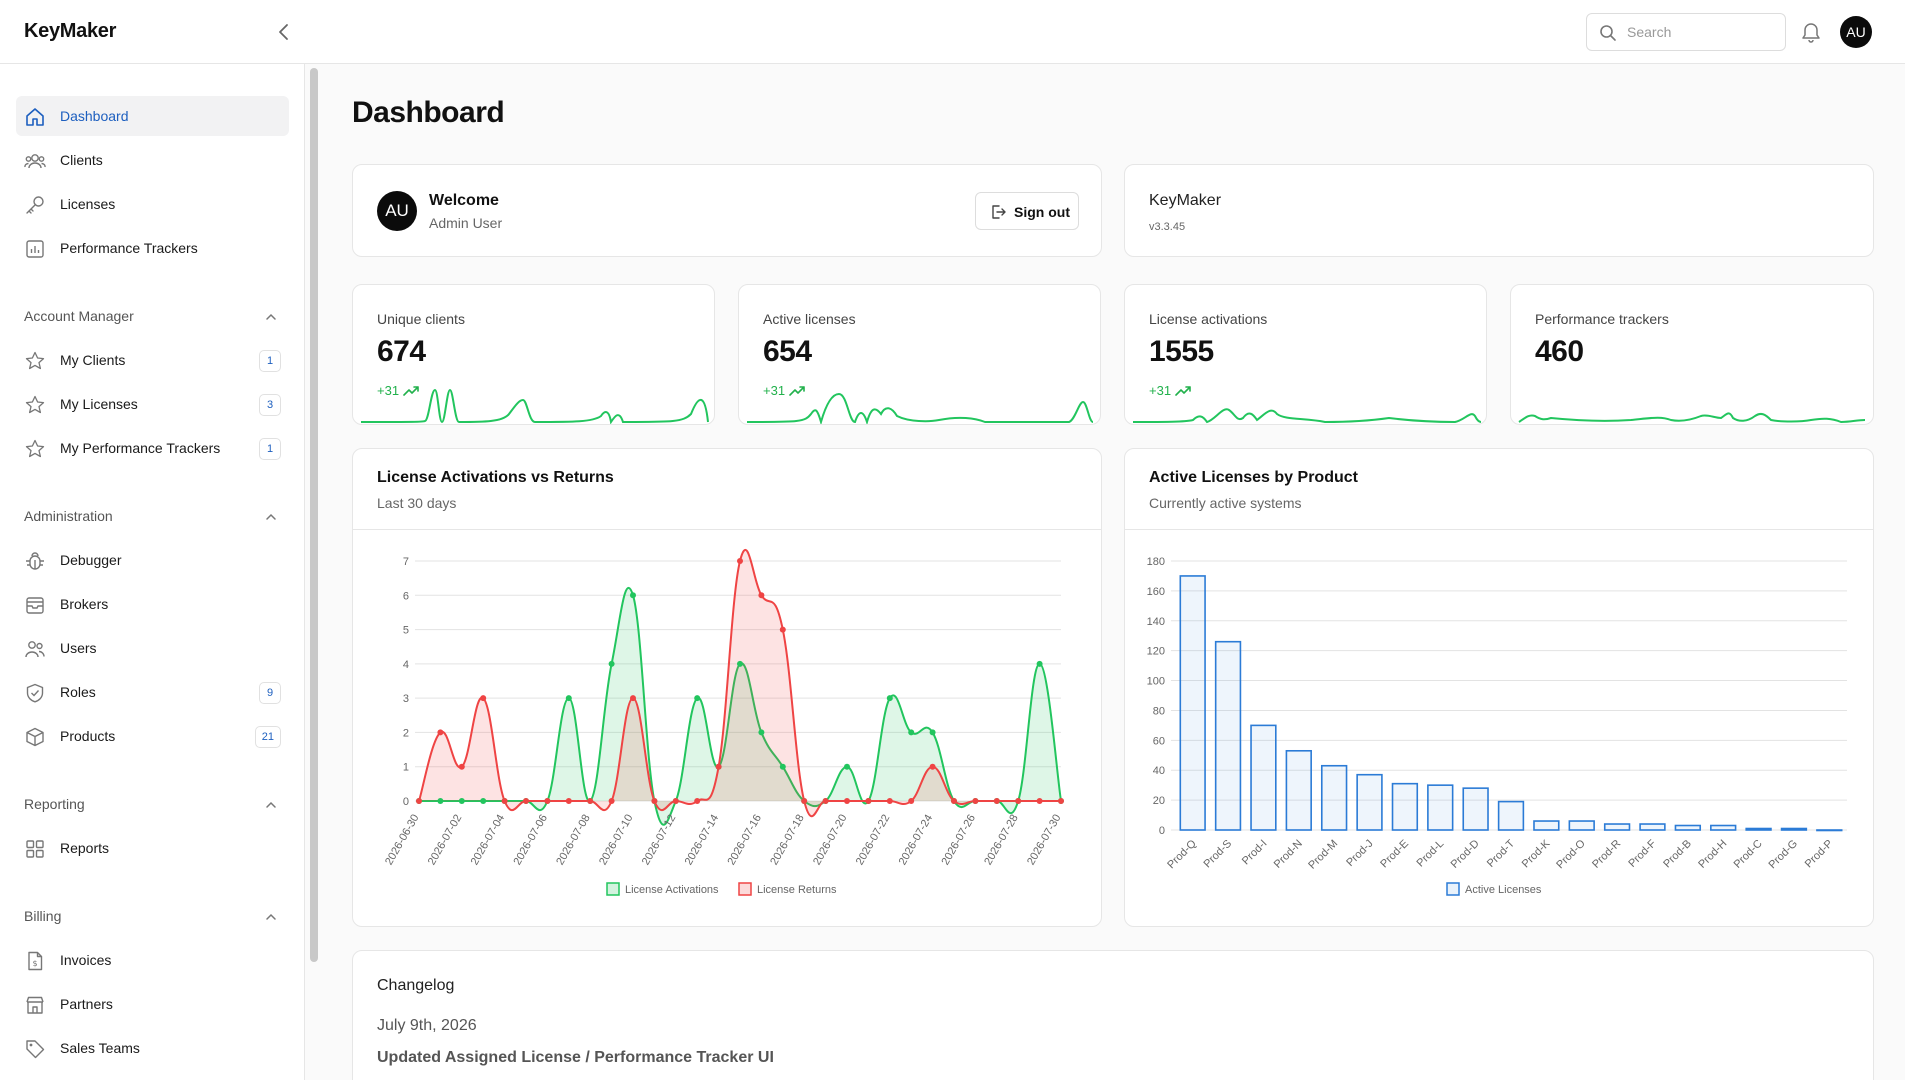 The height and width of the screenshot is (1080, 1905). Describe the element at coordinates (68, 516) in the screenshot. I see `group-title: Administration` at that location.